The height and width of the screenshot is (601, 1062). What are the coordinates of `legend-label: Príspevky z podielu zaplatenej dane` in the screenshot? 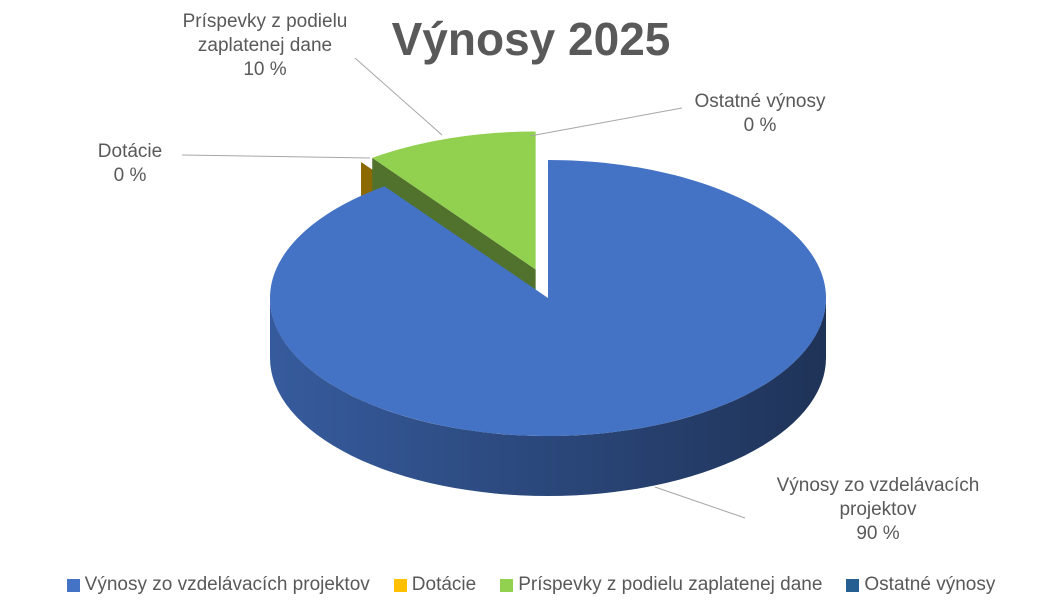 It's located at (670, 584).